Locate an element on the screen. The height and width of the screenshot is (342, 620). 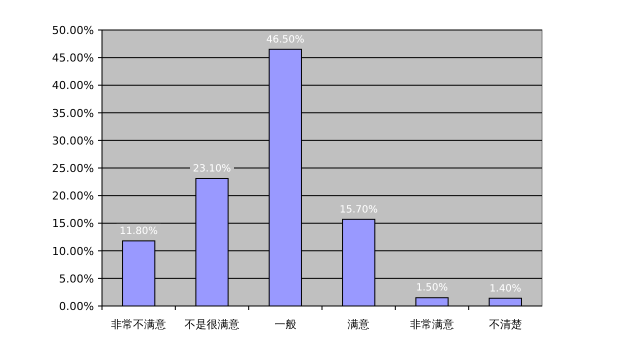
x-tick-label: 不是很满意 is located at coordinates (212, 324).